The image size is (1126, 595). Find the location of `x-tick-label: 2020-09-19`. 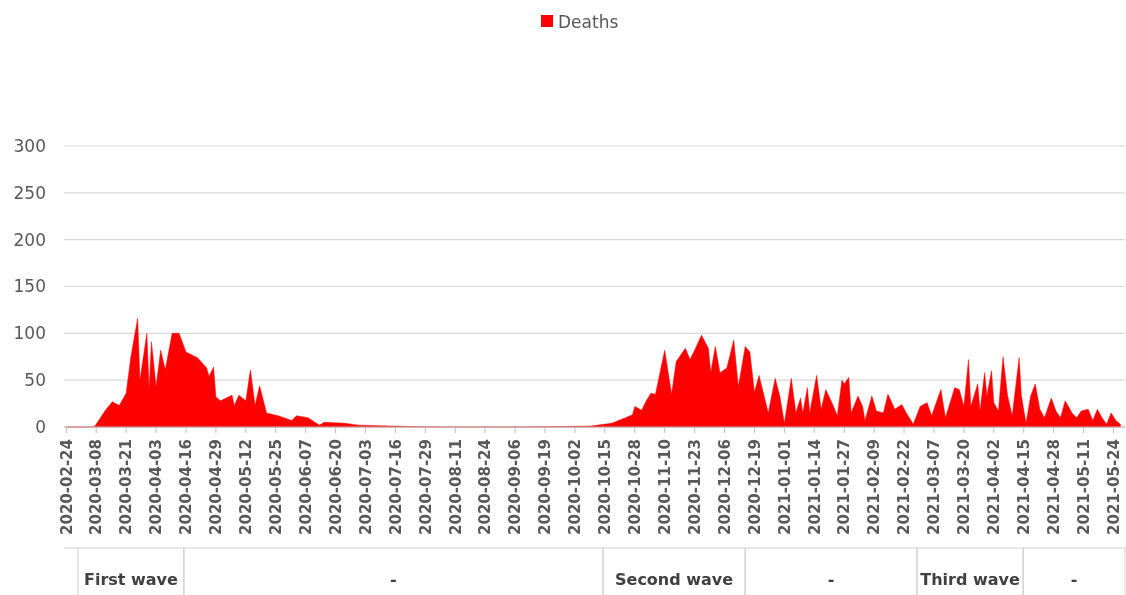

x-tick-label: 2020-09-19 is located at coordinates (545, 487).